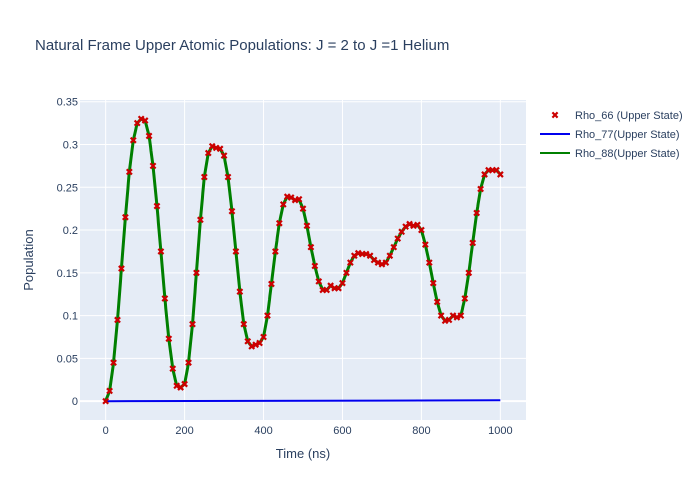 This screenshot has height=500, width=700. I want to click on x-tick-label: 600, so click(342, 431).